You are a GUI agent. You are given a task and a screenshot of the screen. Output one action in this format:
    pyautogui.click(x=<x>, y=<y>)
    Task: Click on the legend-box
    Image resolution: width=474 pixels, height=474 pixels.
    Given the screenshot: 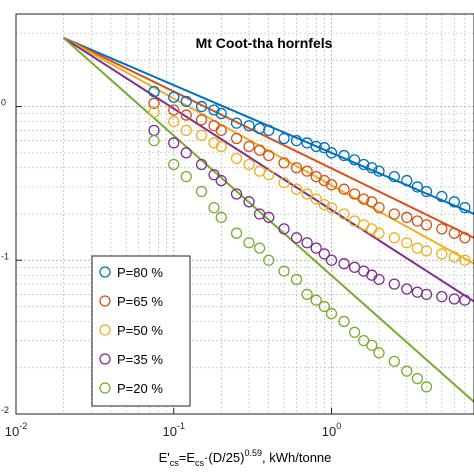 What is the action you would take?
    pyautogui.click(x=141, y=331)
    